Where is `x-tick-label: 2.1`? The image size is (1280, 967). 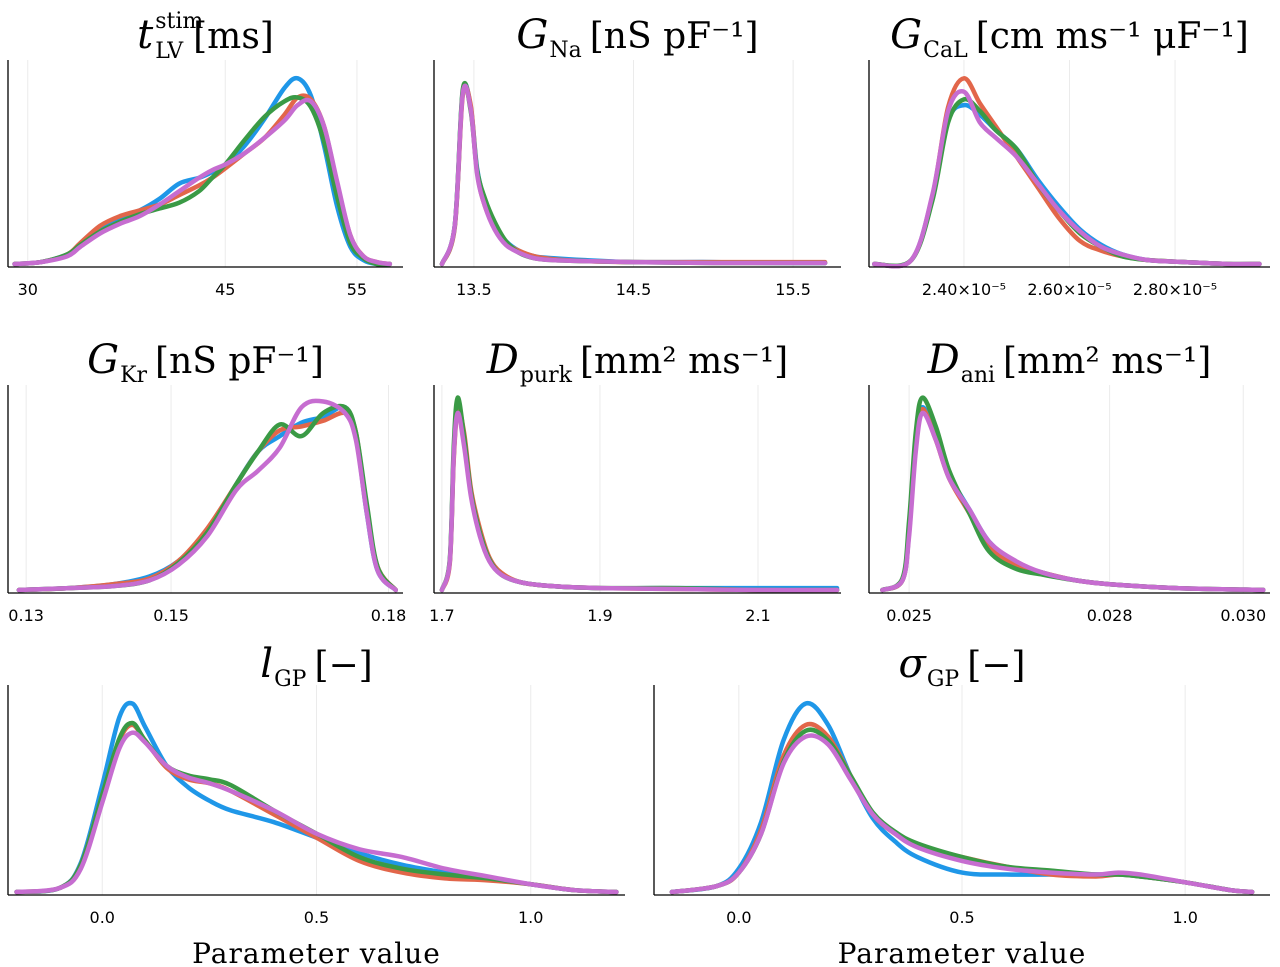 x-tick-label: 2.1 is located at coordinates (757, 615).